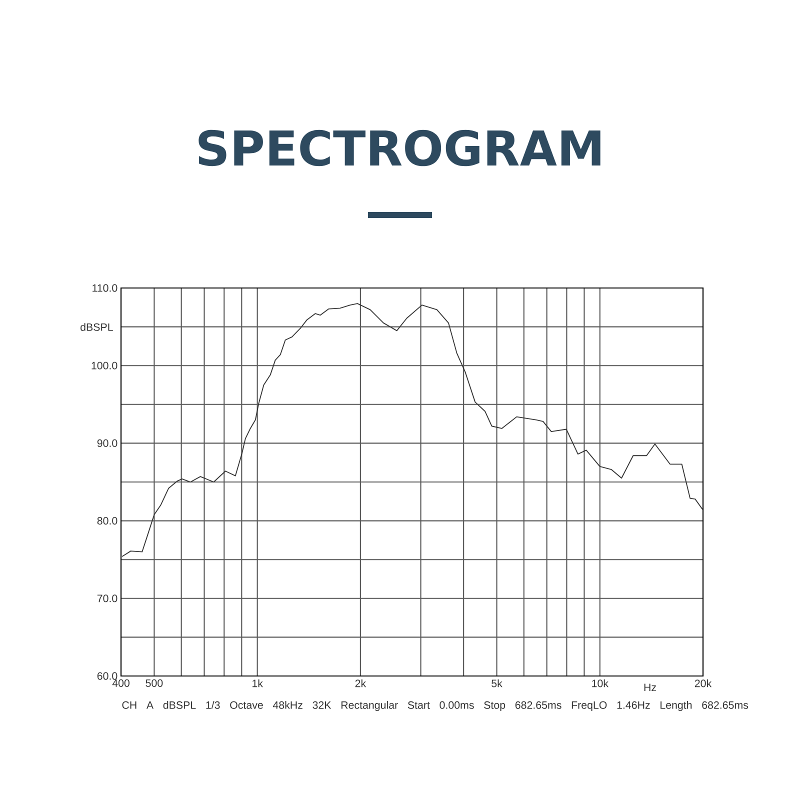 Image resolution: width=800 pixels, height=800 pixels. What do you see at coordinates (105, 366) in the screenshot?
I see `y-tick-label: 100.0` at bounding box center [105, 366].